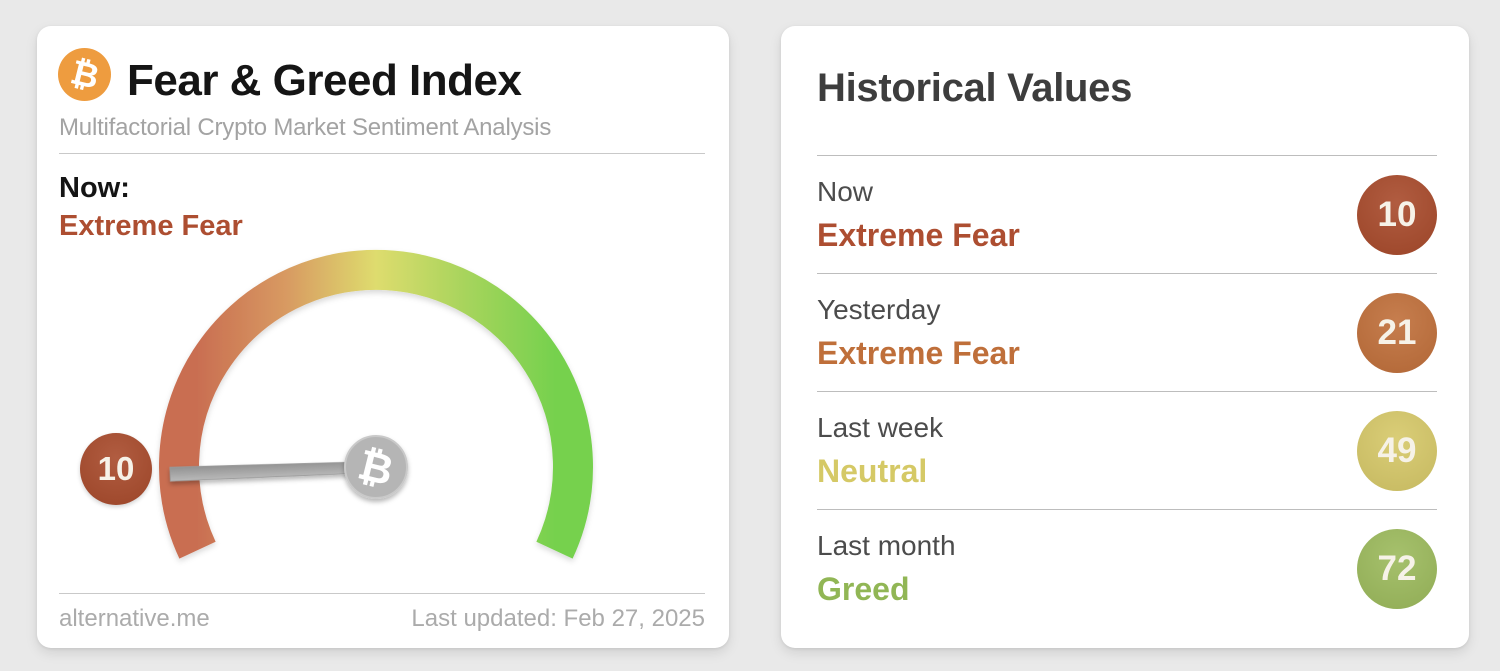  Describe the element at coordinates (845, 191) in the screenshot. I see `row-period-label: Now` at that location.